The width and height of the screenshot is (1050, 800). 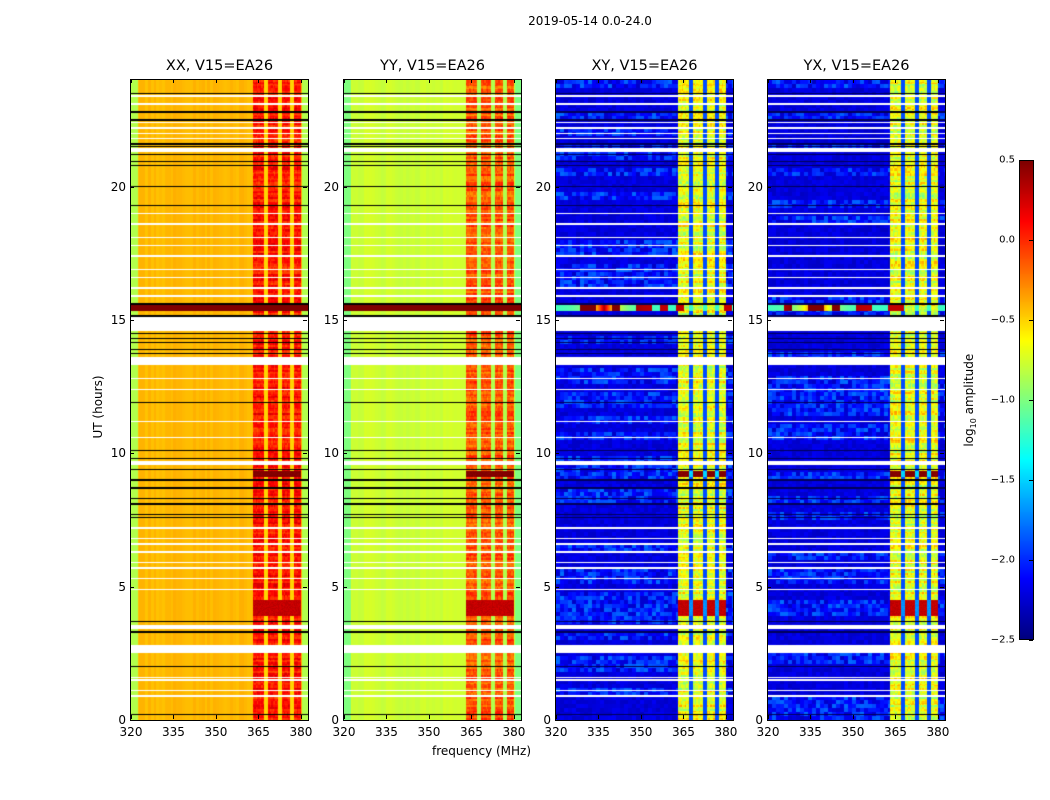 I want to click on colorbar-tick-label: 0.5, so click(x=1007, y=160).